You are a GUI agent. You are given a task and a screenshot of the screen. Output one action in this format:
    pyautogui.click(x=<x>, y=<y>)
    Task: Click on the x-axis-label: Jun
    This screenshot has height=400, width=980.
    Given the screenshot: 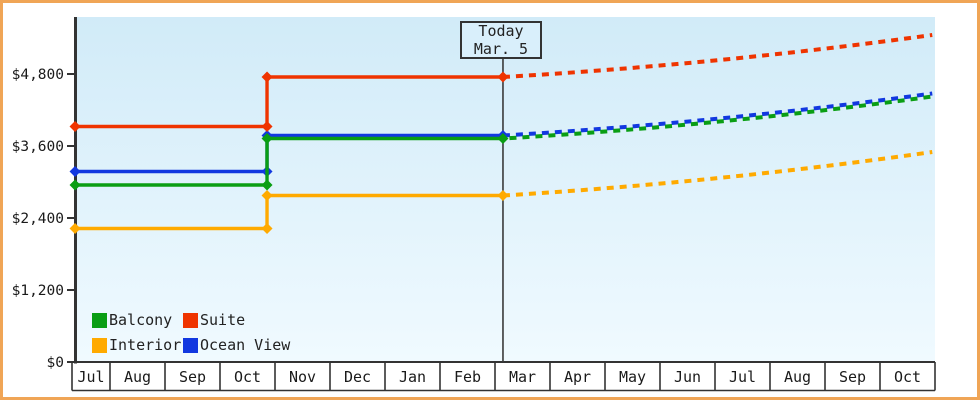 What is the action you would take?
    pyautogui.click(x=687, y=377)
    